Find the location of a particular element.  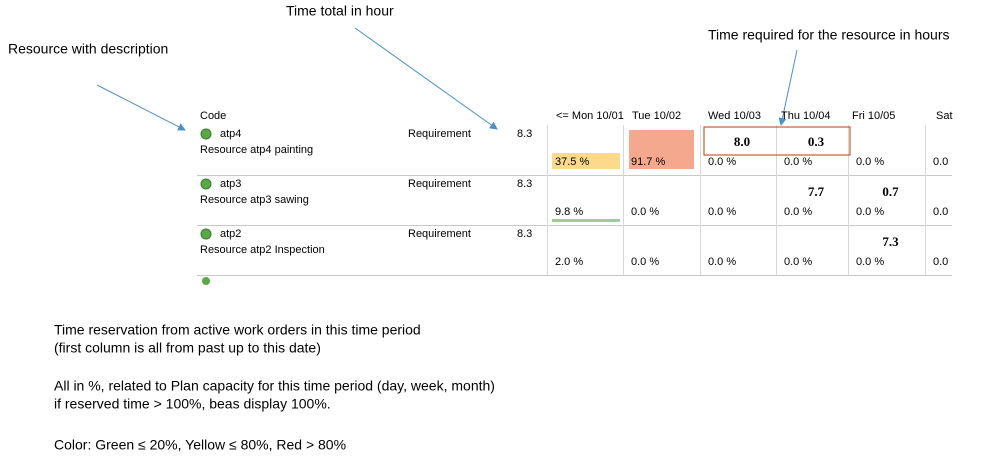

required-hours: 7.3 is located at coordinates (890, 241).